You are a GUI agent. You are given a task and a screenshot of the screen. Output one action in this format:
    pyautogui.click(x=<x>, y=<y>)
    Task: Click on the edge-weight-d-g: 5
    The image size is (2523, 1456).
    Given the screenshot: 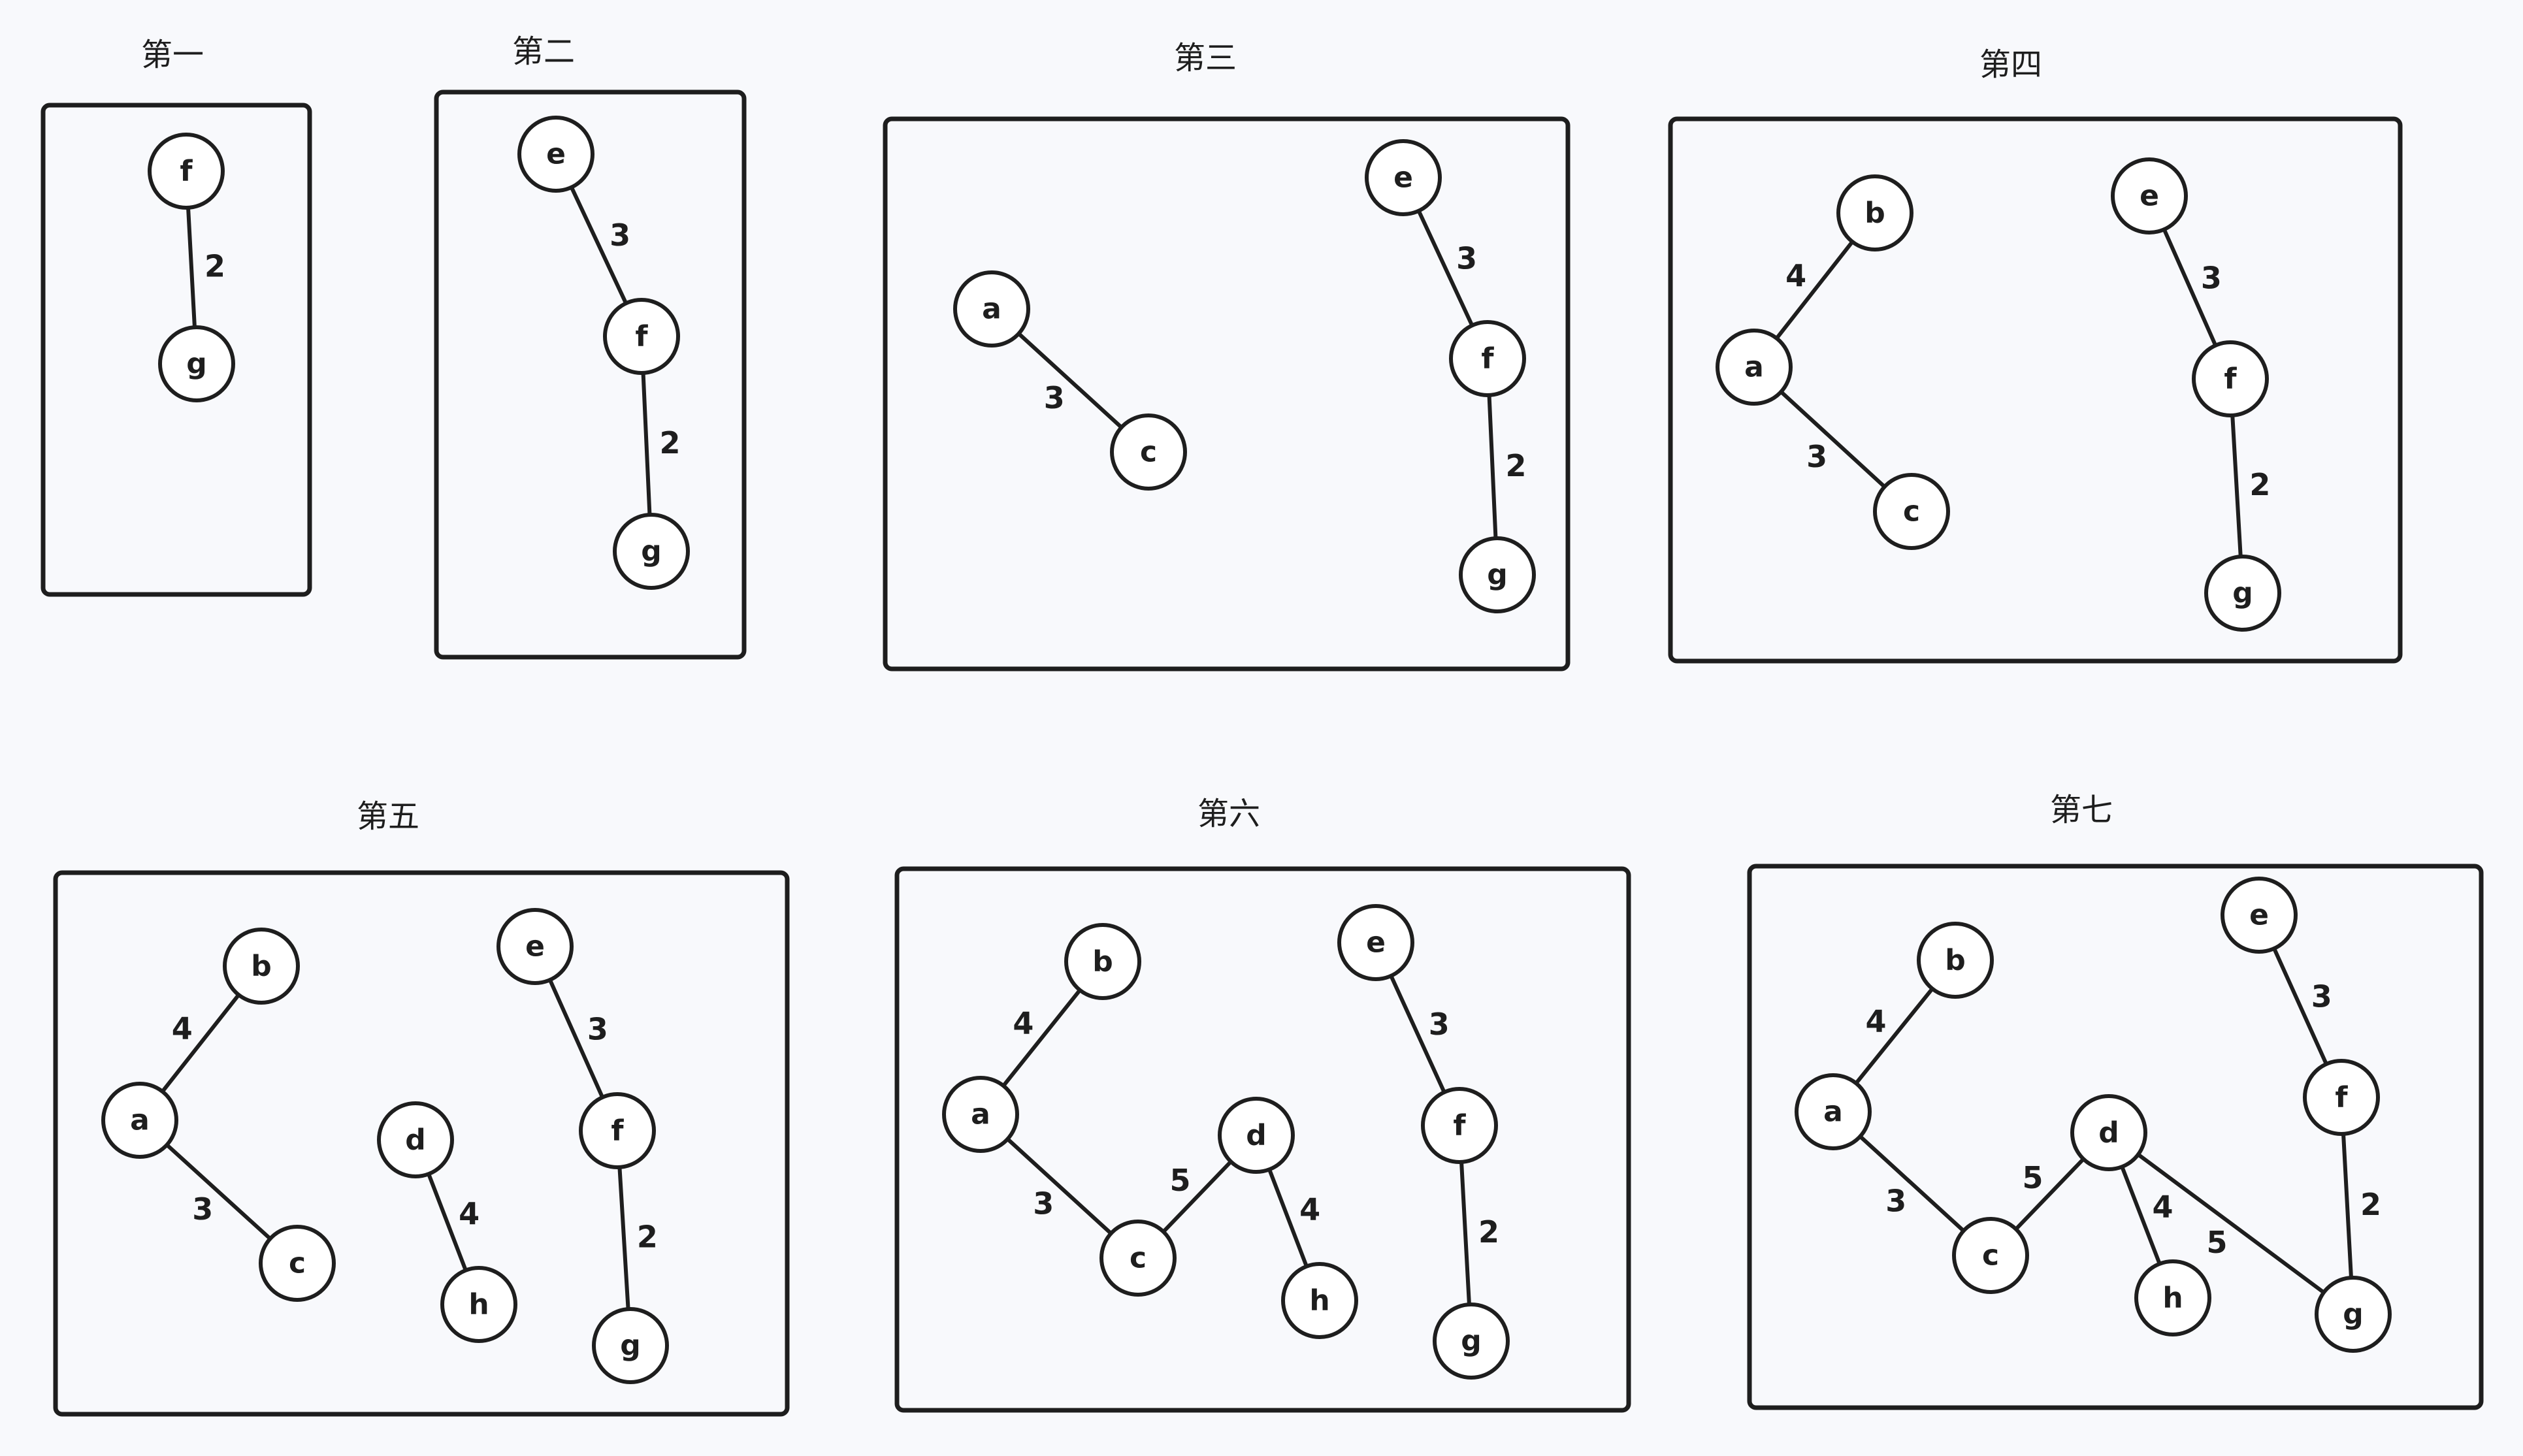 What is the action you would take?
    pyautogui.click(x=2217, y=1242)
    